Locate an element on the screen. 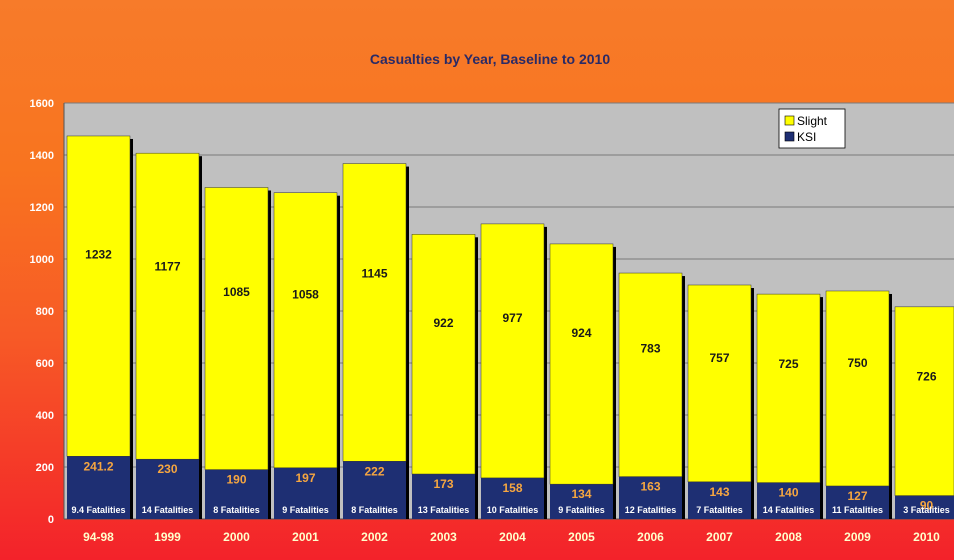  y-axis-tick-labels: 0 200 400 600 800 1000 1200 1400 1600 is located at coordinates (42, 312).